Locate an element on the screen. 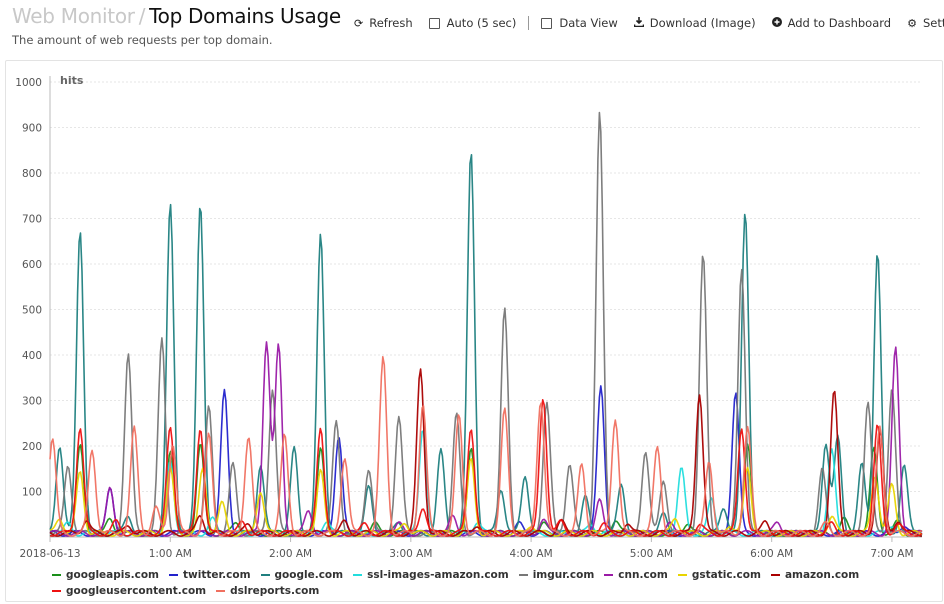  y-tick-label: 600 is located at coordinates (32, 265).